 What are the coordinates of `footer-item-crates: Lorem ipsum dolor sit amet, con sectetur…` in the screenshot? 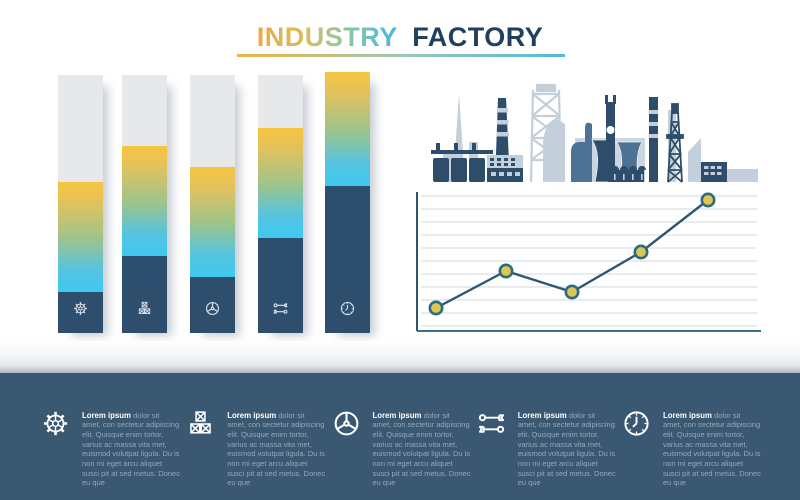 It's located at (255, 451).